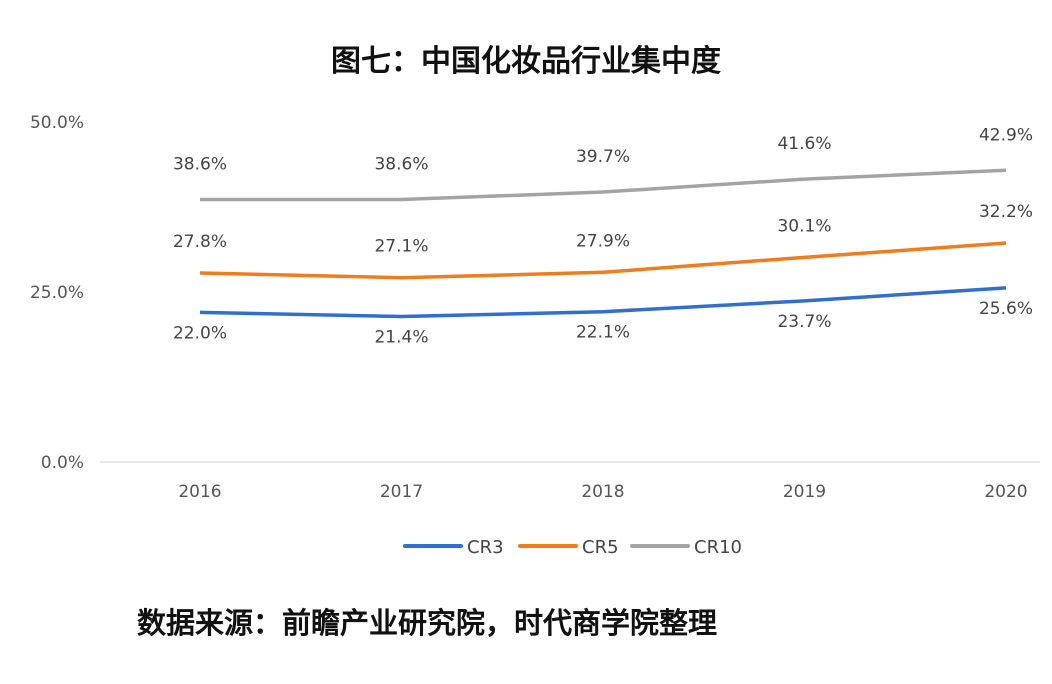  Describe the element at coordinates (1006, 135) in the screenshot. I see `data-label: 42.9%` at that location.